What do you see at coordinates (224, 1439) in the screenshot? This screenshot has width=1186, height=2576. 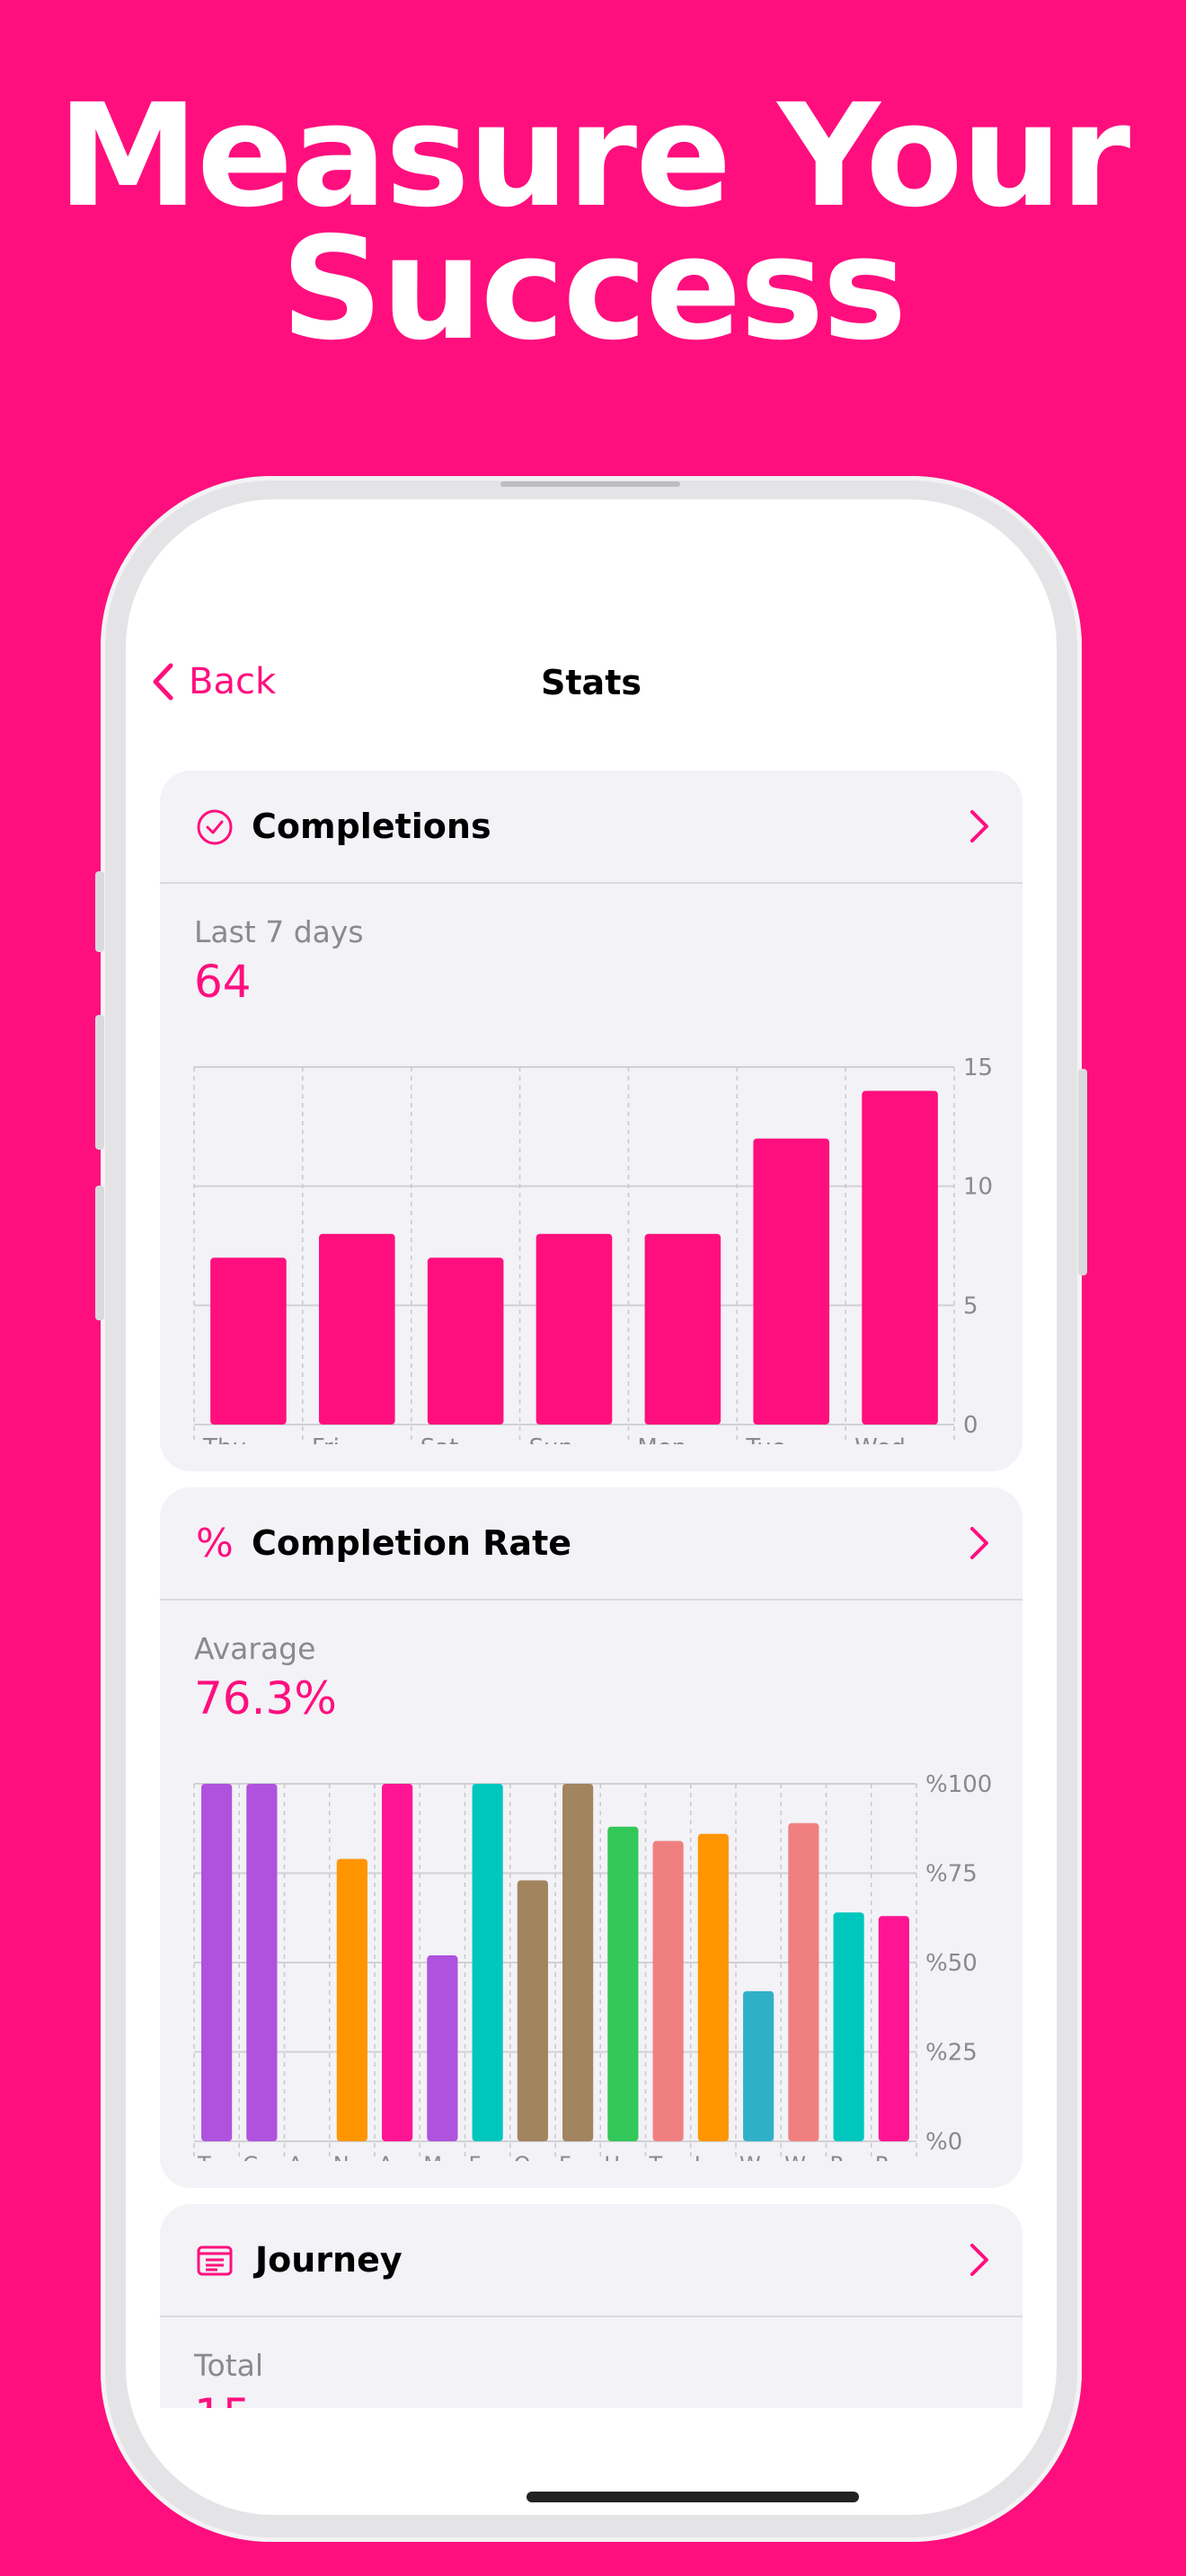 I see `x-tick-label: Thu` at bounding box center [224, 1439].